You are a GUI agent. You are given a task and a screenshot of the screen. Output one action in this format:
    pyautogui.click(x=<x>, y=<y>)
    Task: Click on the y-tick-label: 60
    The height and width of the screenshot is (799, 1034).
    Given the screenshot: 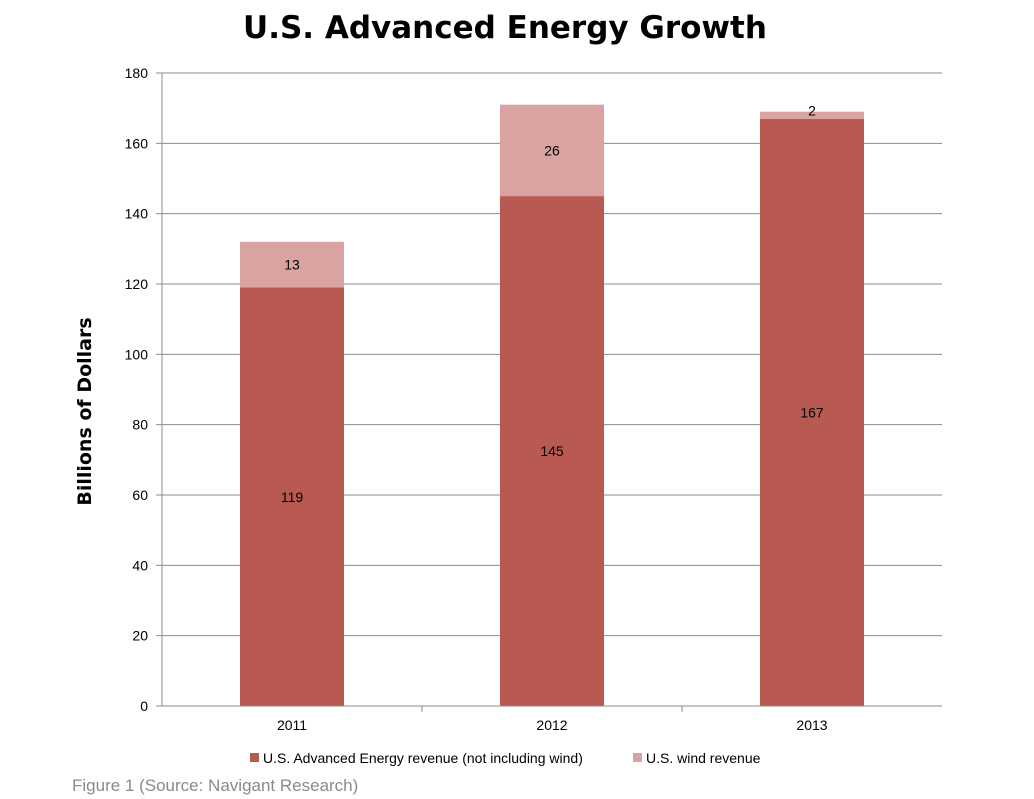 What is the action you would take?
    pyautogui.click(x=140, y=495)
    